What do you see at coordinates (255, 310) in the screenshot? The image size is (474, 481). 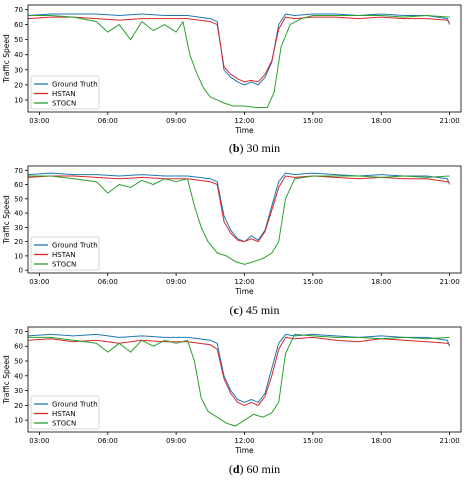 I see `chart-caption: (c) 45 min` at bounding box center [255, 310].